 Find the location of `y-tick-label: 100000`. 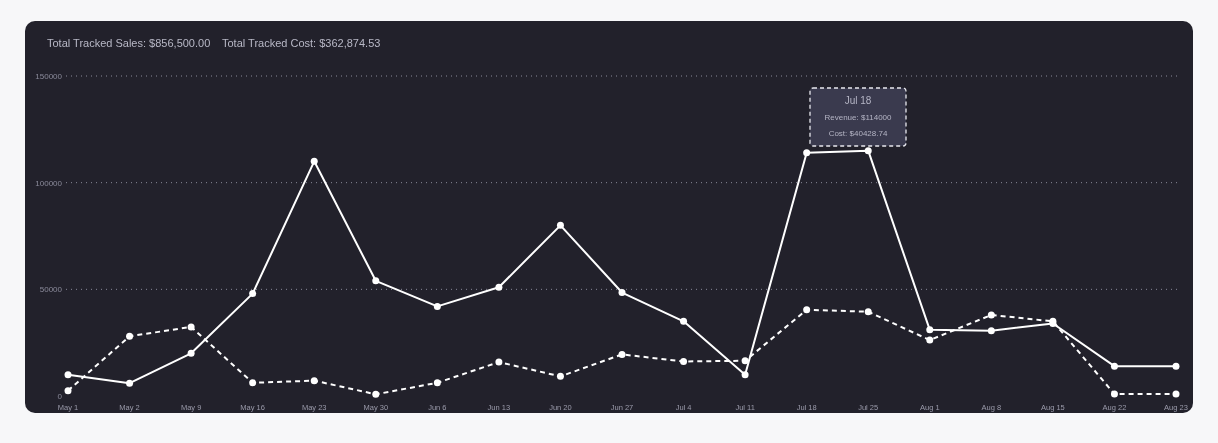

y-tick-label: 100000 is located at coordinates (49, 183).